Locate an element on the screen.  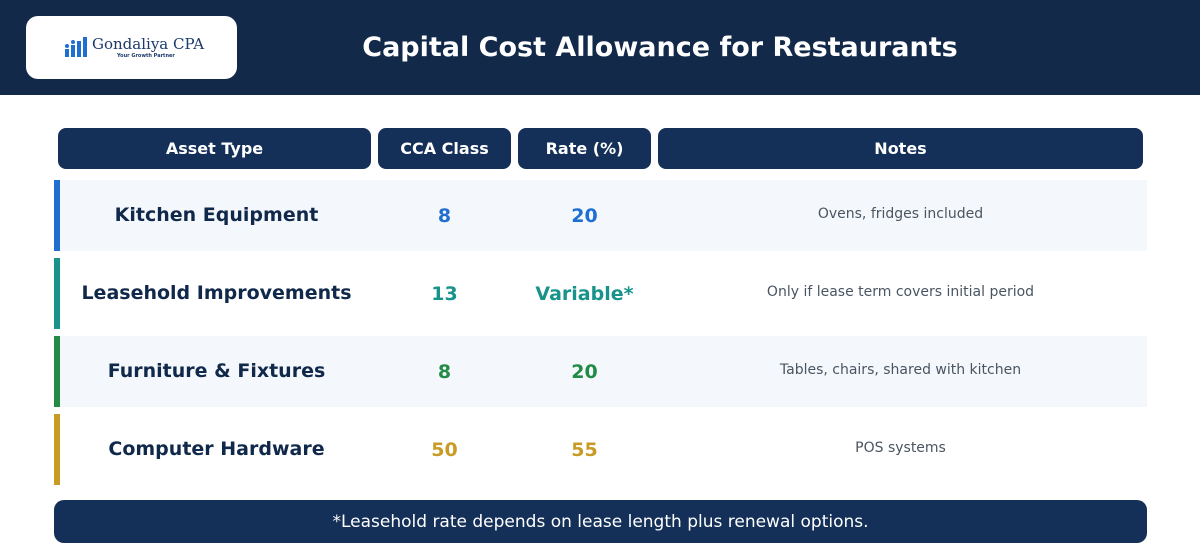
asset-type-cell: Leasehold Improvements is located at coordinates (216, 292).